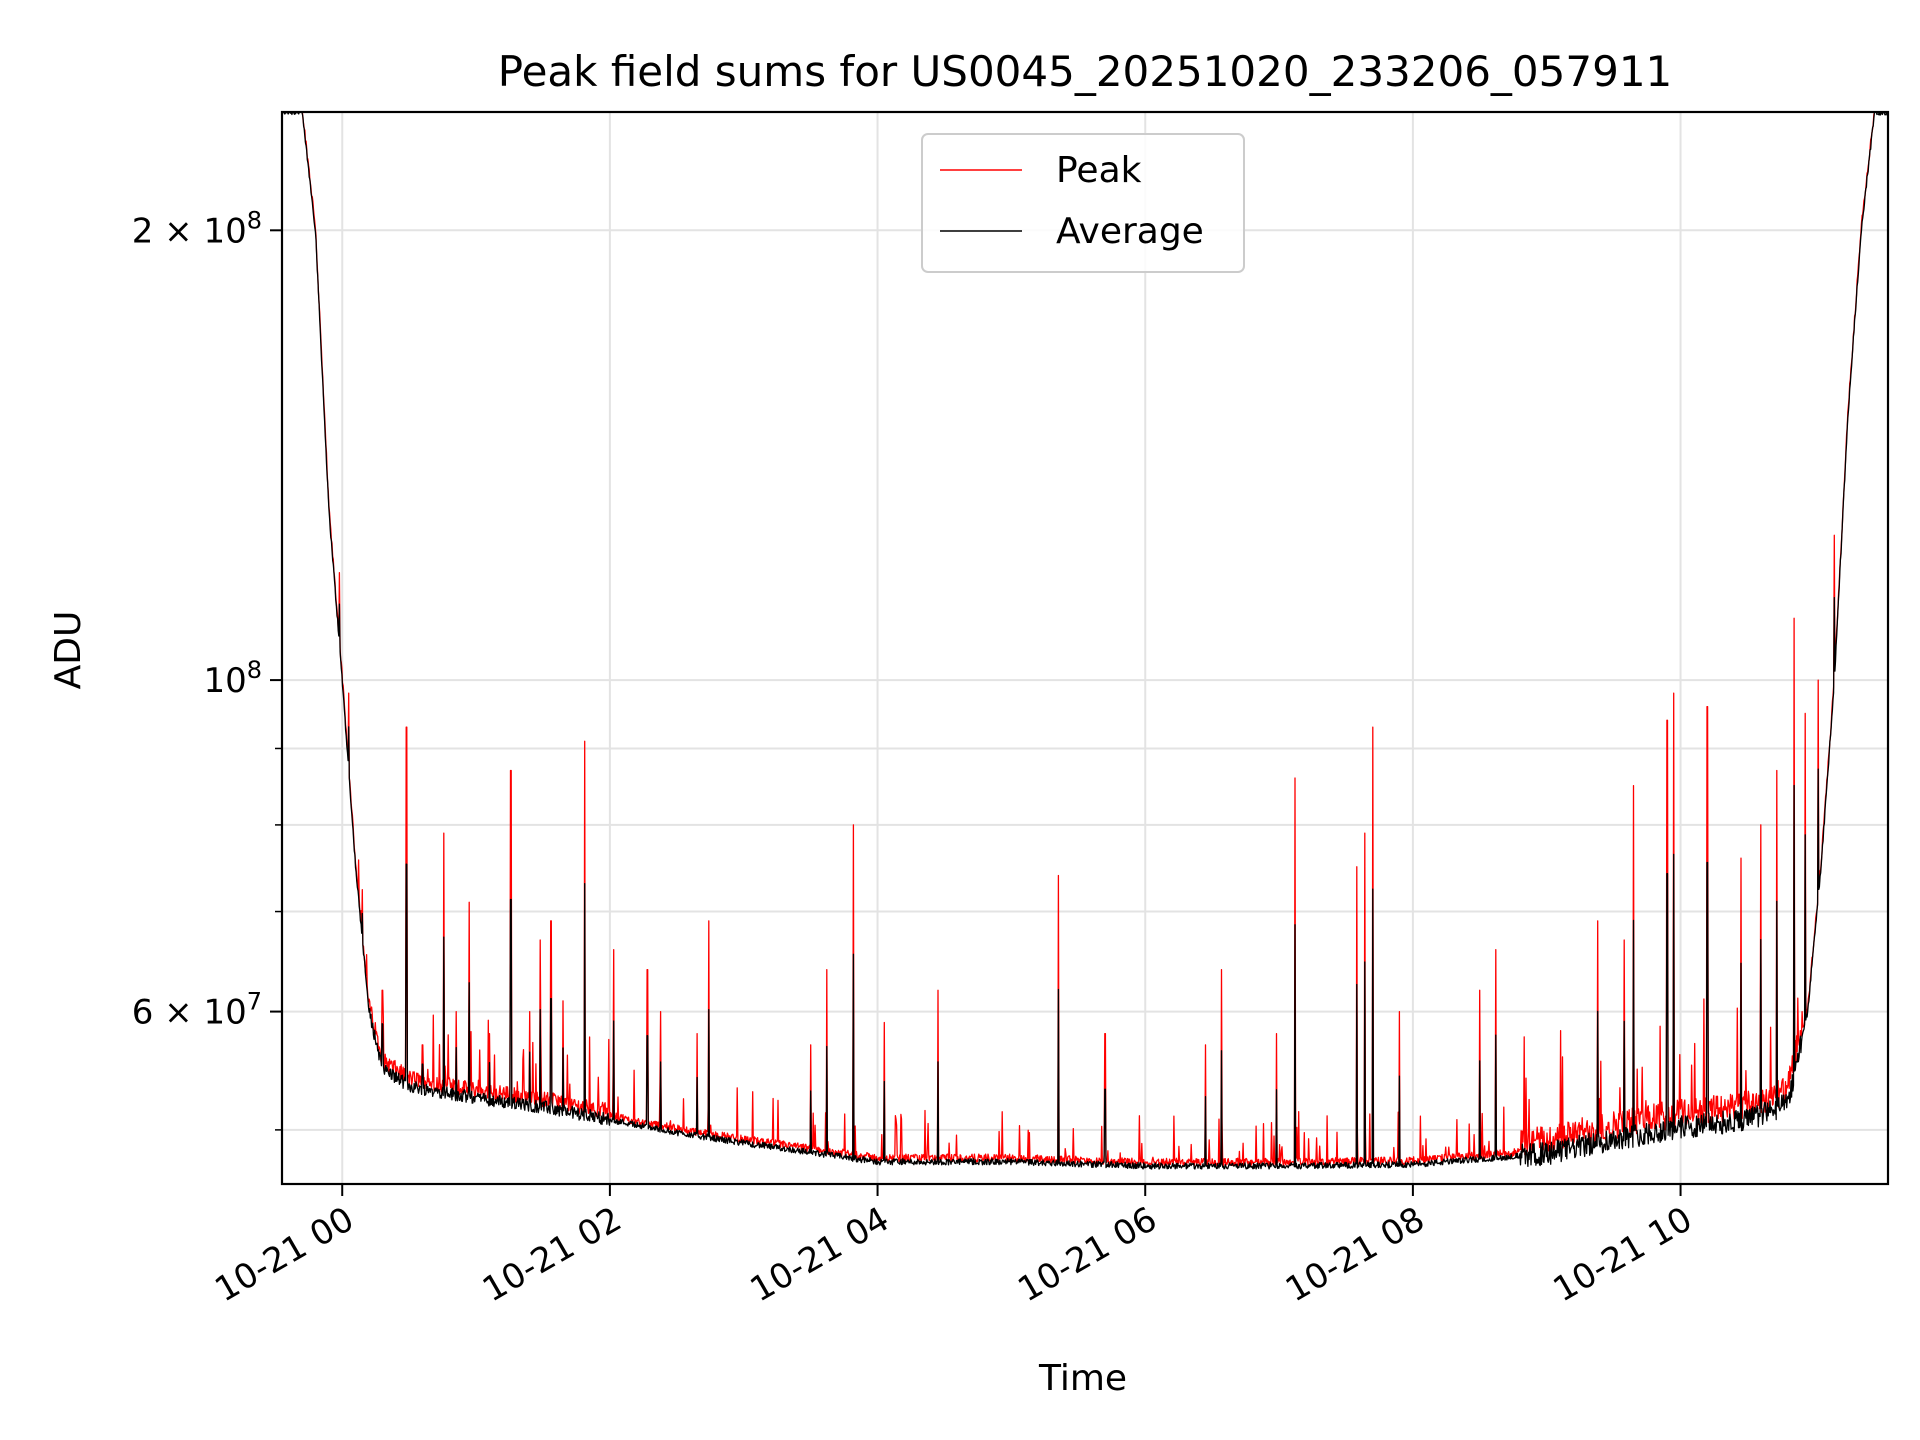 This screenshot has height=1440, width=1920. I want to click on y-tick-label: 6 × 107, so click(197, 1010).